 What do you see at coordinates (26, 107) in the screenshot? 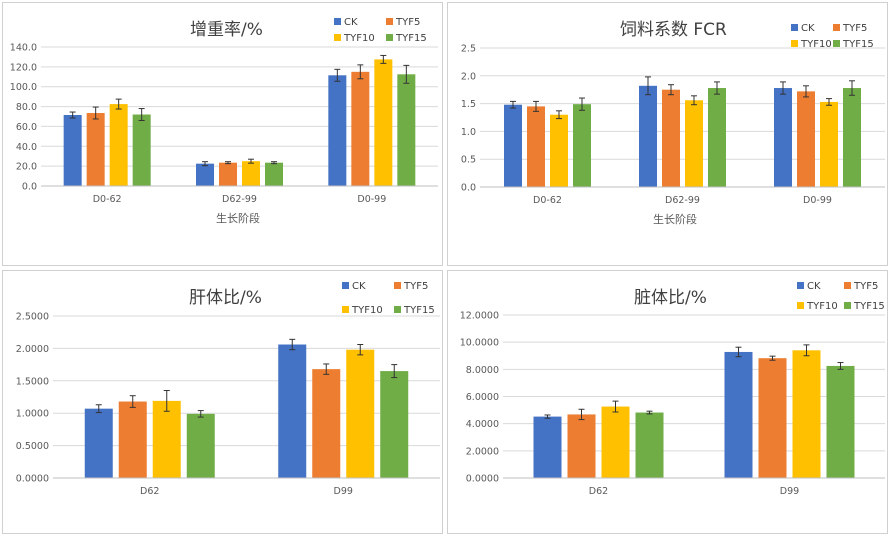
I see `y-tick-label: 80.0` at bounding box center [26, 107].